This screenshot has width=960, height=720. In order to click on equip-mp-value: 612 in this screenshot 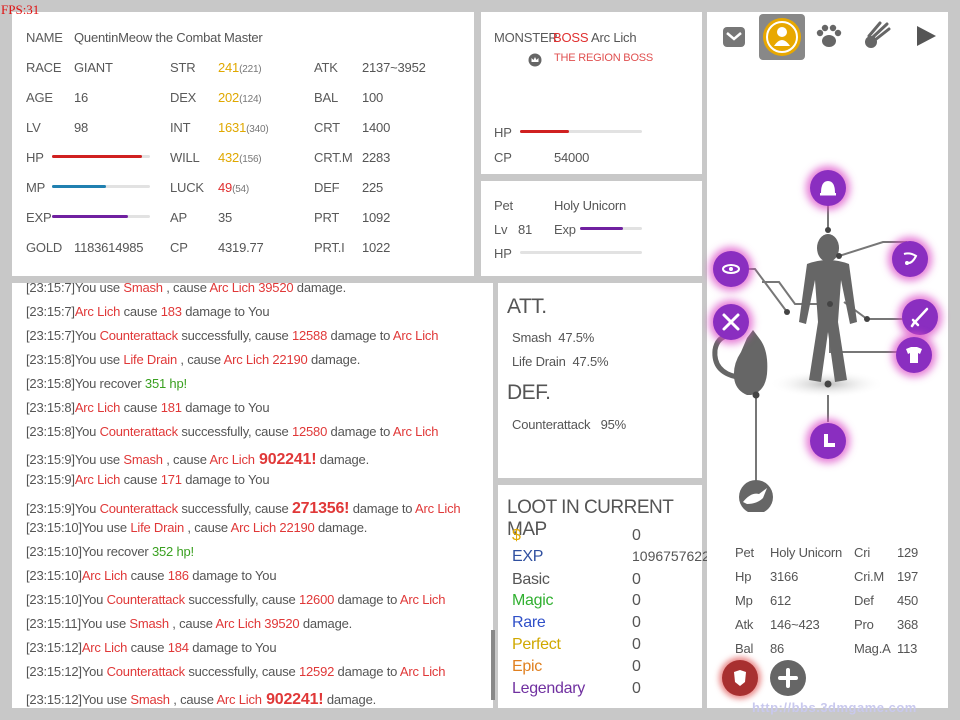, I will do `click(781, 600)`.